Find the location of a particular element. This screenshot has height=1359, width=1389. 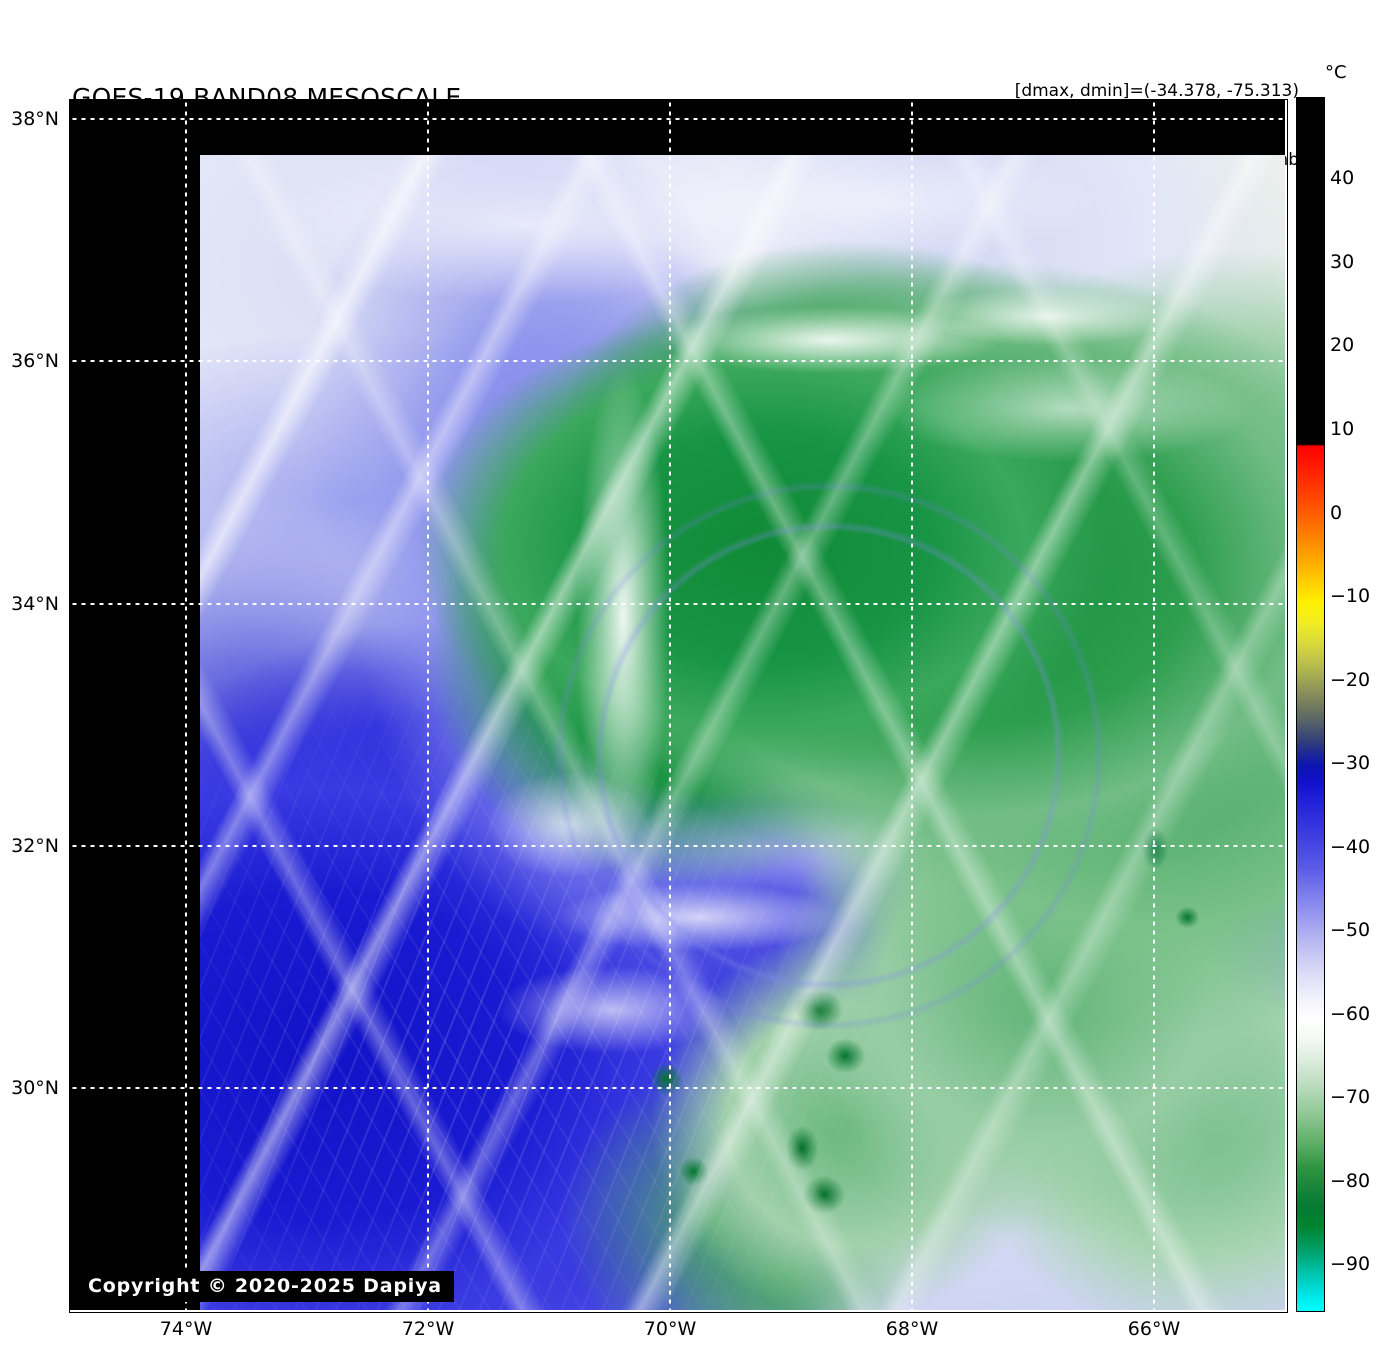

colorbar-tick-m20: −20 is located at coordinates (1350, 680).